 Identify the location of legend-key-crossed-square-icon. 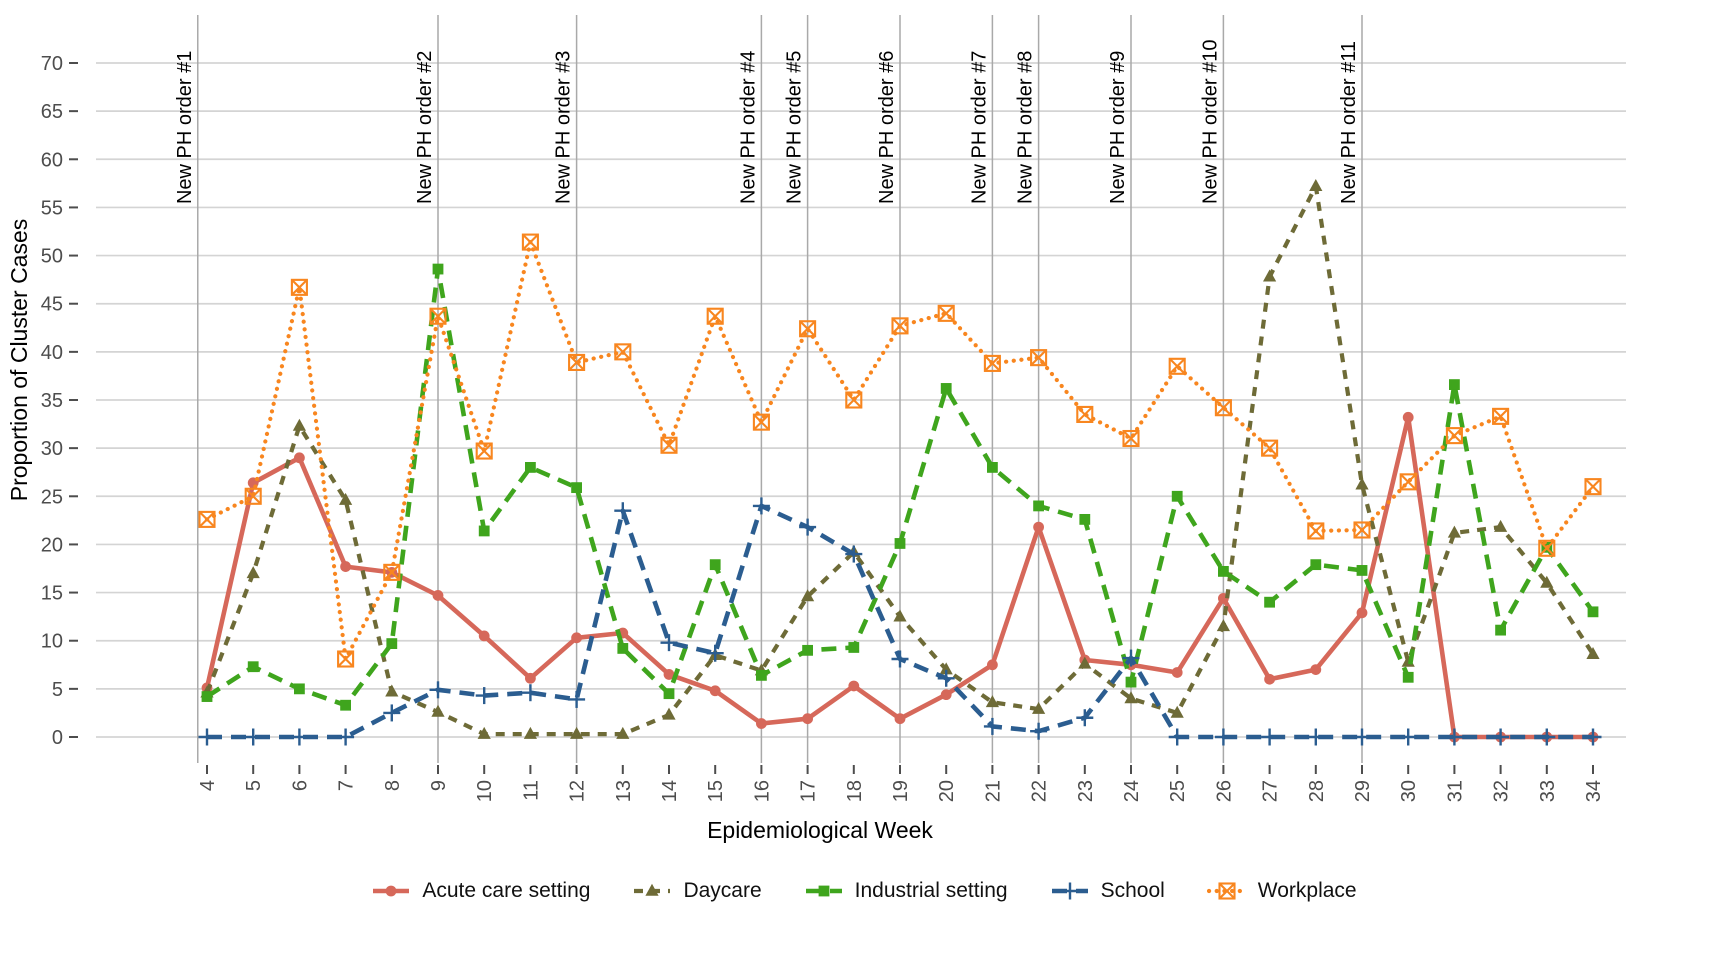
(1226, 891).